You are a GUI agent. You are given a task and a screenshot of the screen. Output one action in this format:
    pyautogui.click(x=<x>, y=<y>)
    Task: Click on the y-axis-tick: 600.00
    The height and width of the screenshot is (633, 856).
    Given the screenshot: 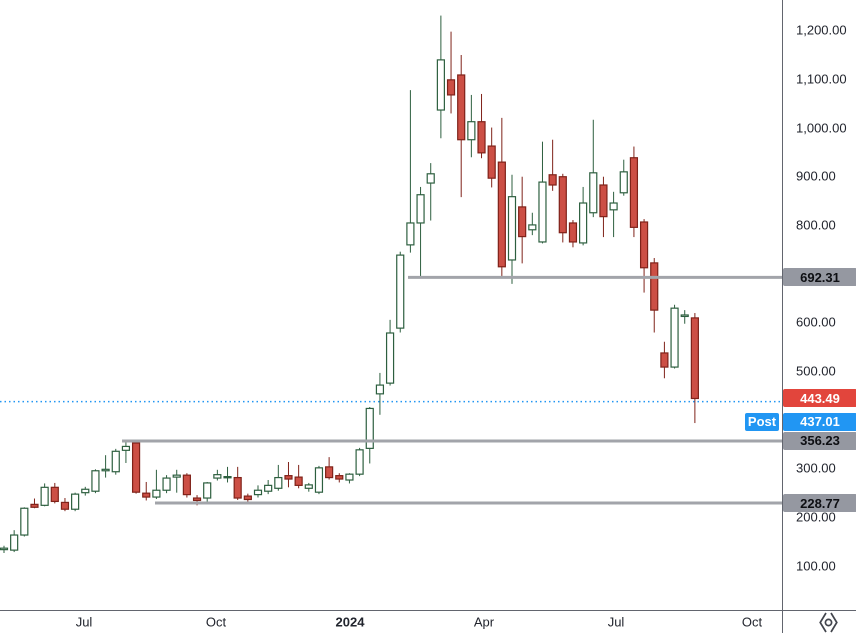 What is the action you would take?
    pyautogui.click(x=816, y=322)
    